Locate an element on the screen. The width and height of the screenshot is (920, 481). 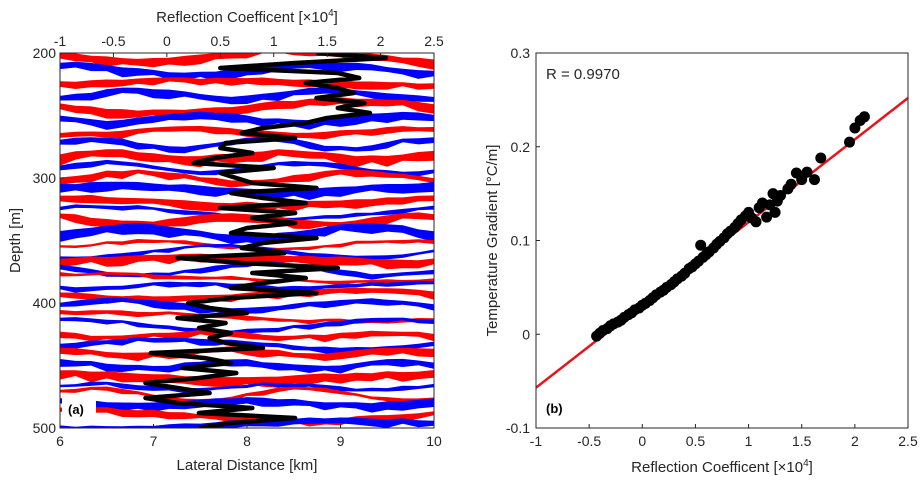
x-tick-label: 8 is located at coordinates (247, 441).